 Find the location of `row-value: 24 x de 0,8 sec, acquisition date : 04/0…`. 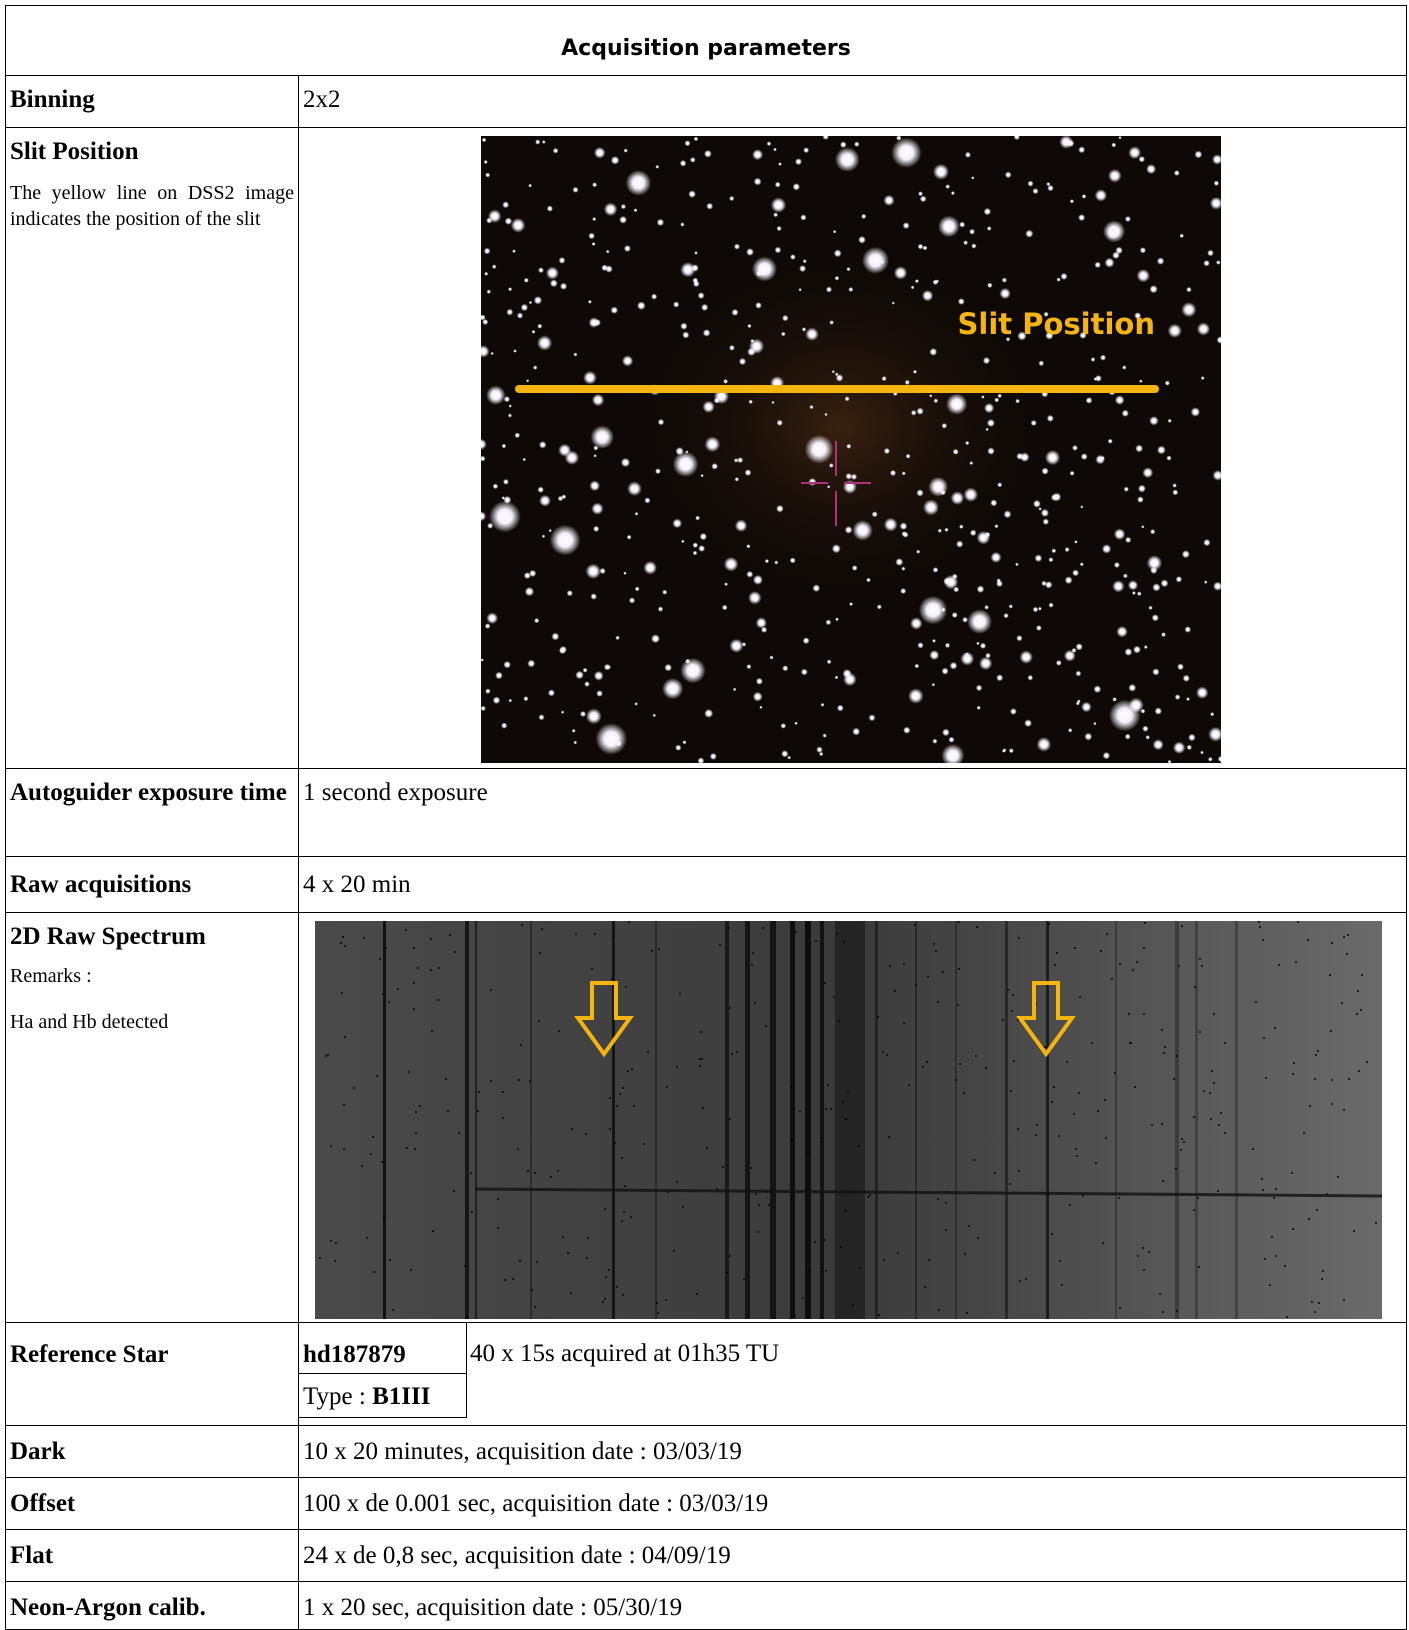

row-value: 24 x de 0,8 sec, acquisition date : 04/0… is located at coordinates (852, 1555).